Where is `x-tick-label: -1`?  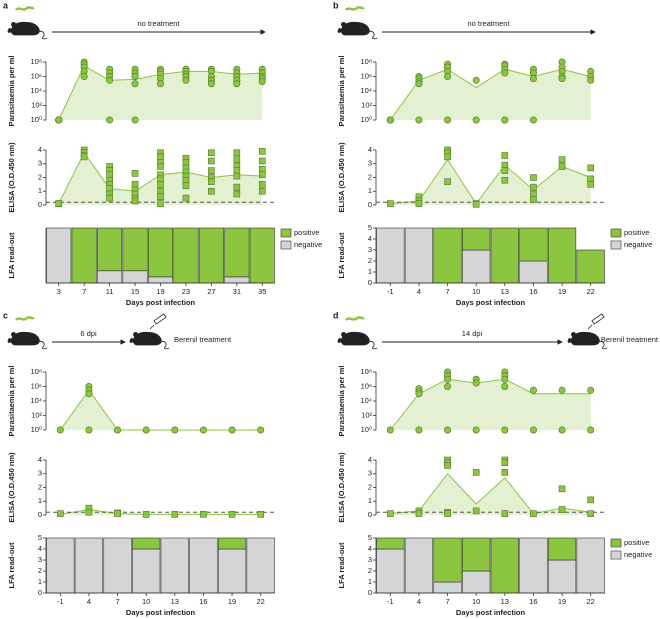 x-tick-label: -1 is located at coordinates (390, 601).